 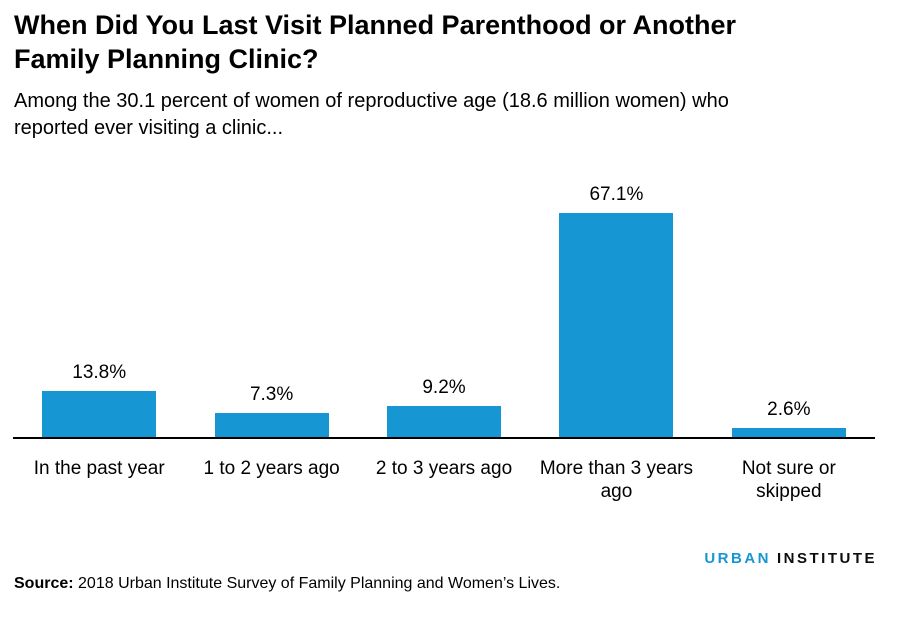 I want to click on logo-institute: INSTITUTE, so click(x=827, y=558).